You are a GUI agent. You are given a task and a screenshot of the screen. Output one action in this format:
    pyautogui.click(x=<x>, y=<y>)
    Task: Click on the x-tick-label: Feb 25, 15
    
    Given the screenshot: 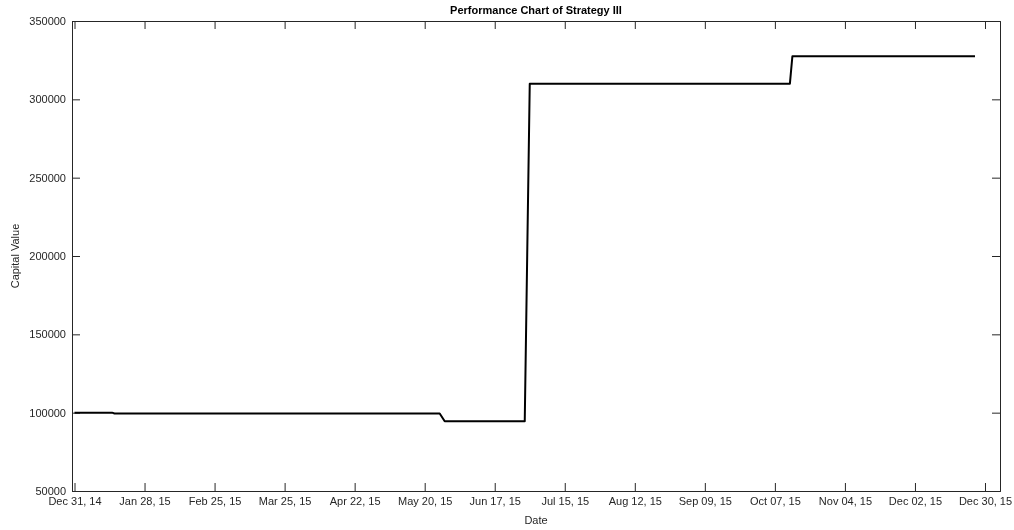 What is the action you would take?
    pyautogui.click(x=215, y=500)
    